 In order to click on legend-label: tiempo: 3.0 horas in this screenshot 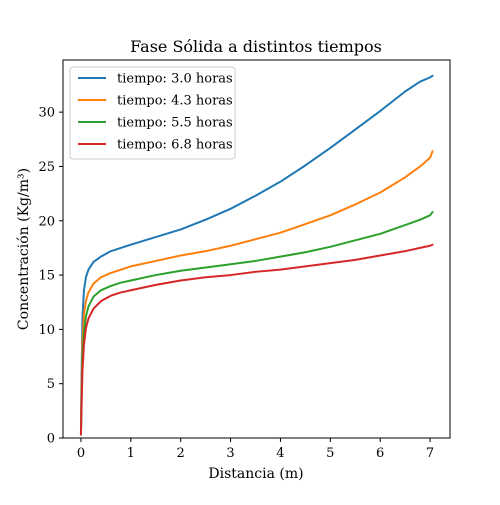, I will do `click(175, 79)`.